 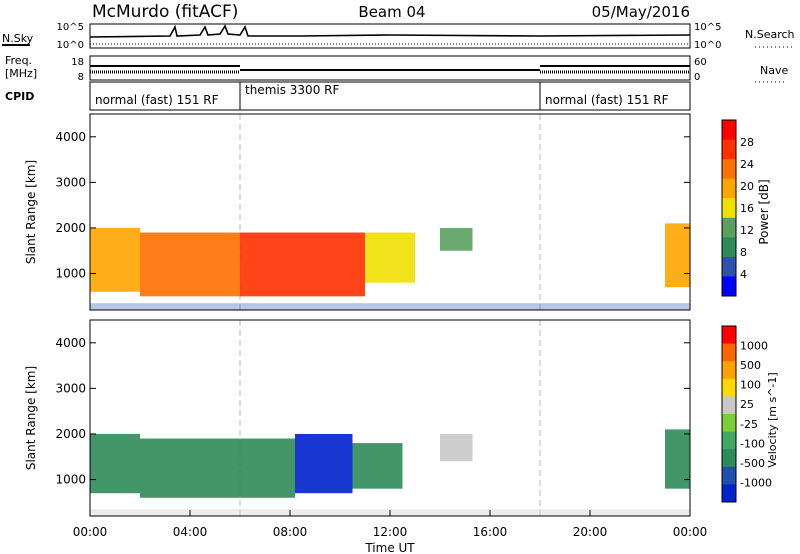 I want to click on colorbar-tick-label: -100, so click(x=752, y=443).